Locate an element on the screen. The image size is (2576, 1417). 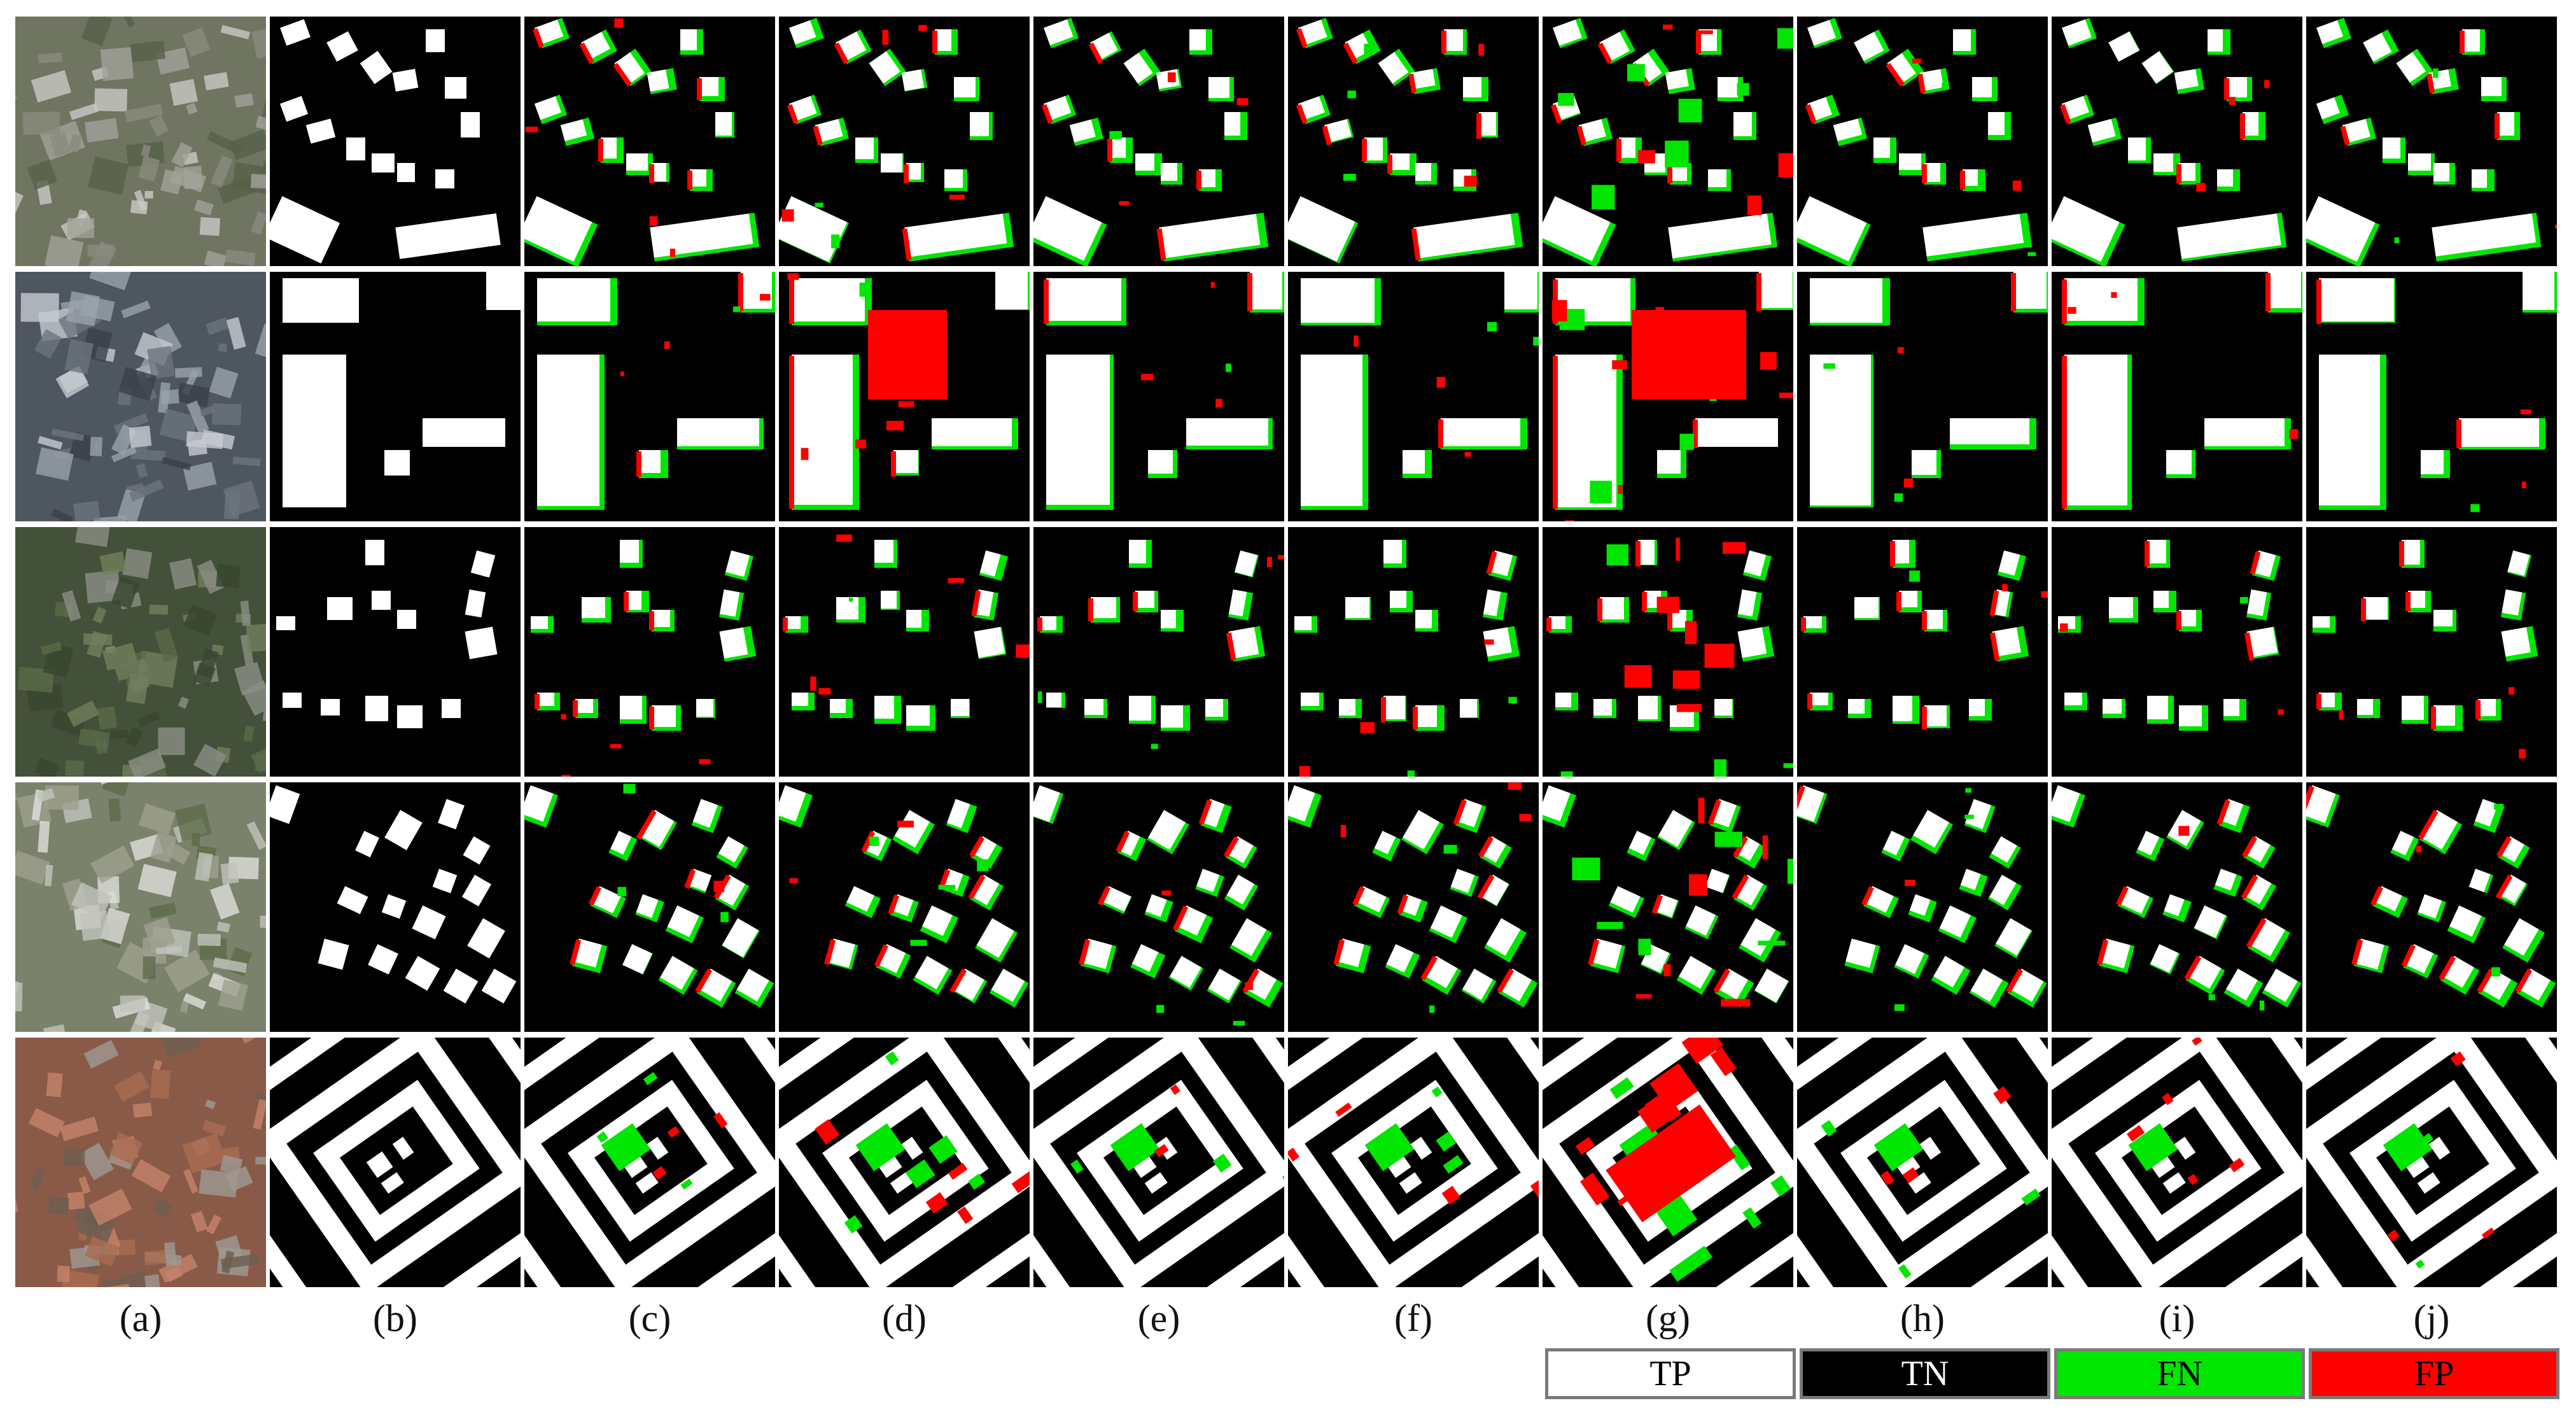
legend-fp: FP is located at coordinates (2434, 1373).